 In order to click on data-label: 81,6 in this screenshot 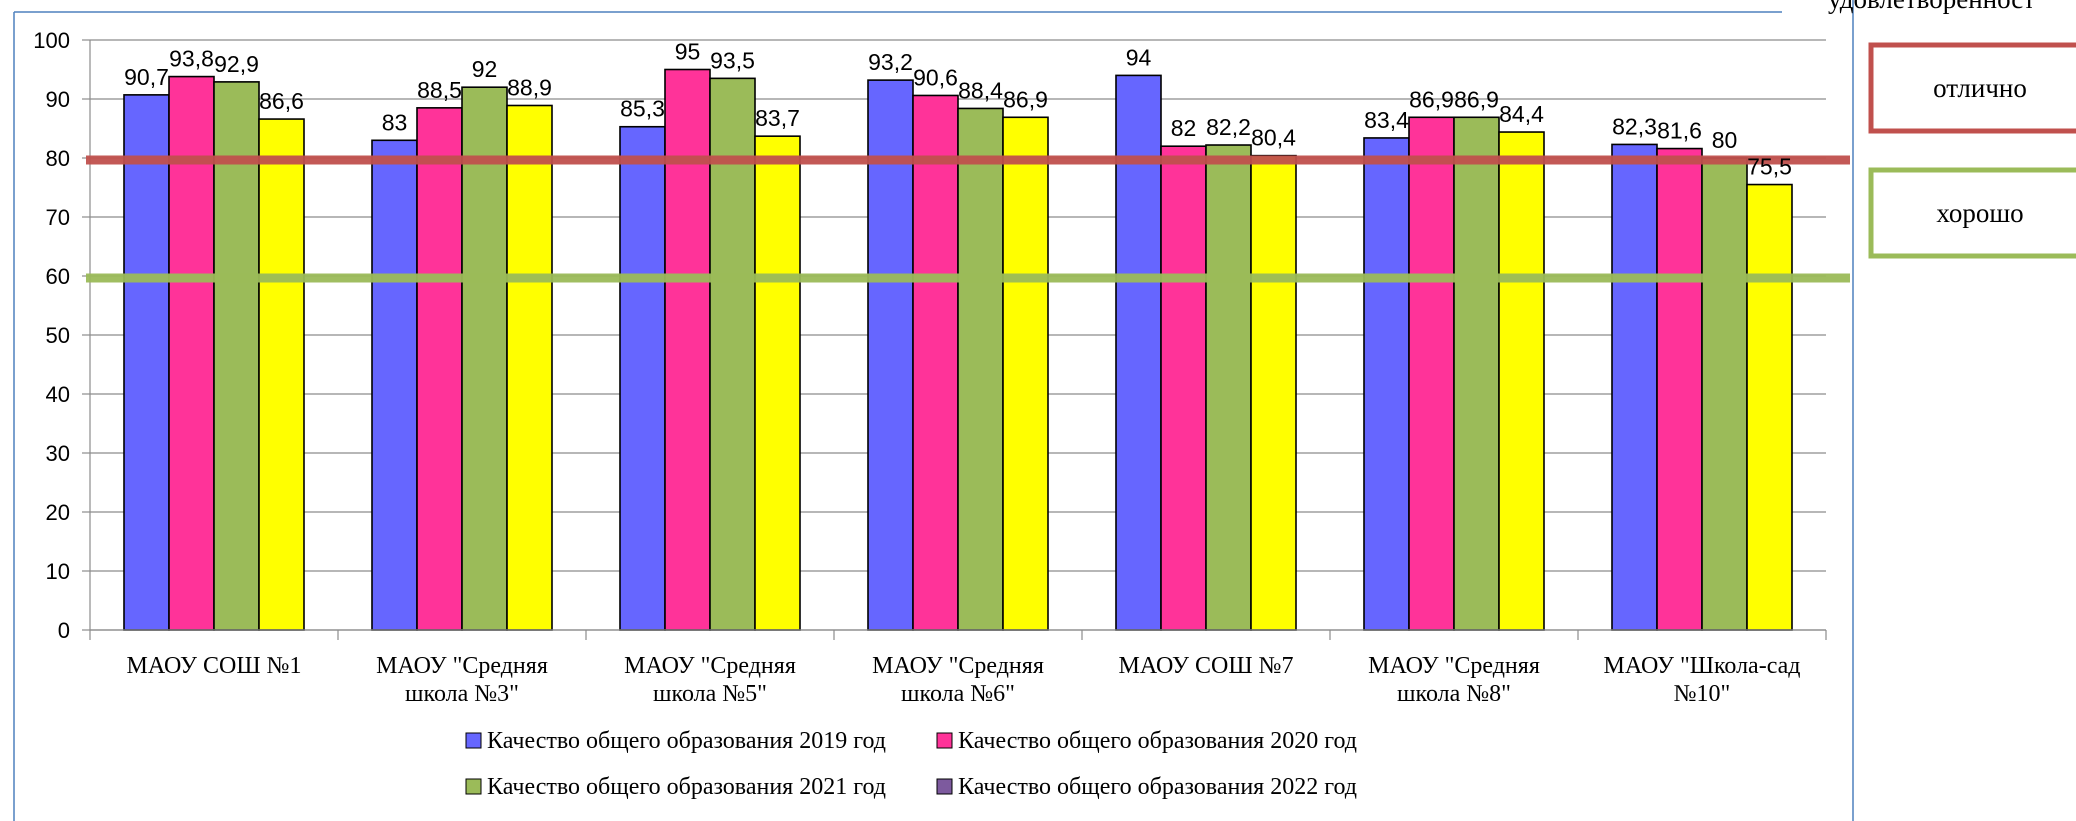, I will do `click(1679, 131)`.